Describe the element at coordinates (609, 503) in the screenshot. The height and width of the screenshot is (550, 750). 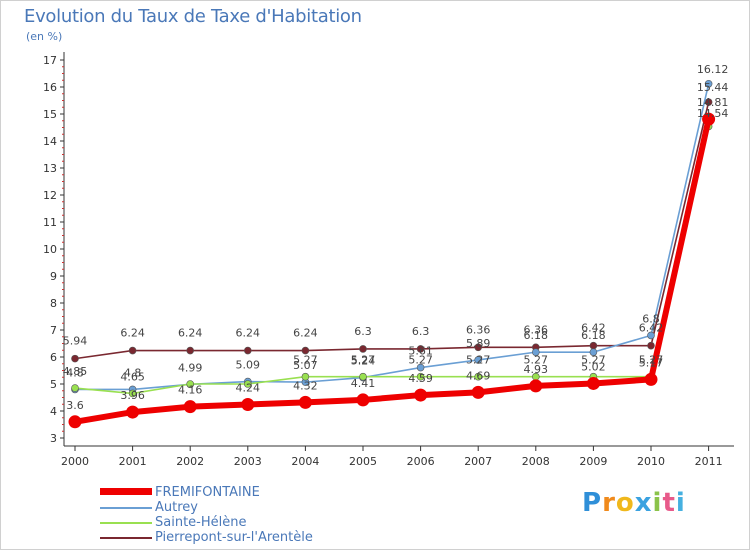
I see `logo-letter: r` at that location.